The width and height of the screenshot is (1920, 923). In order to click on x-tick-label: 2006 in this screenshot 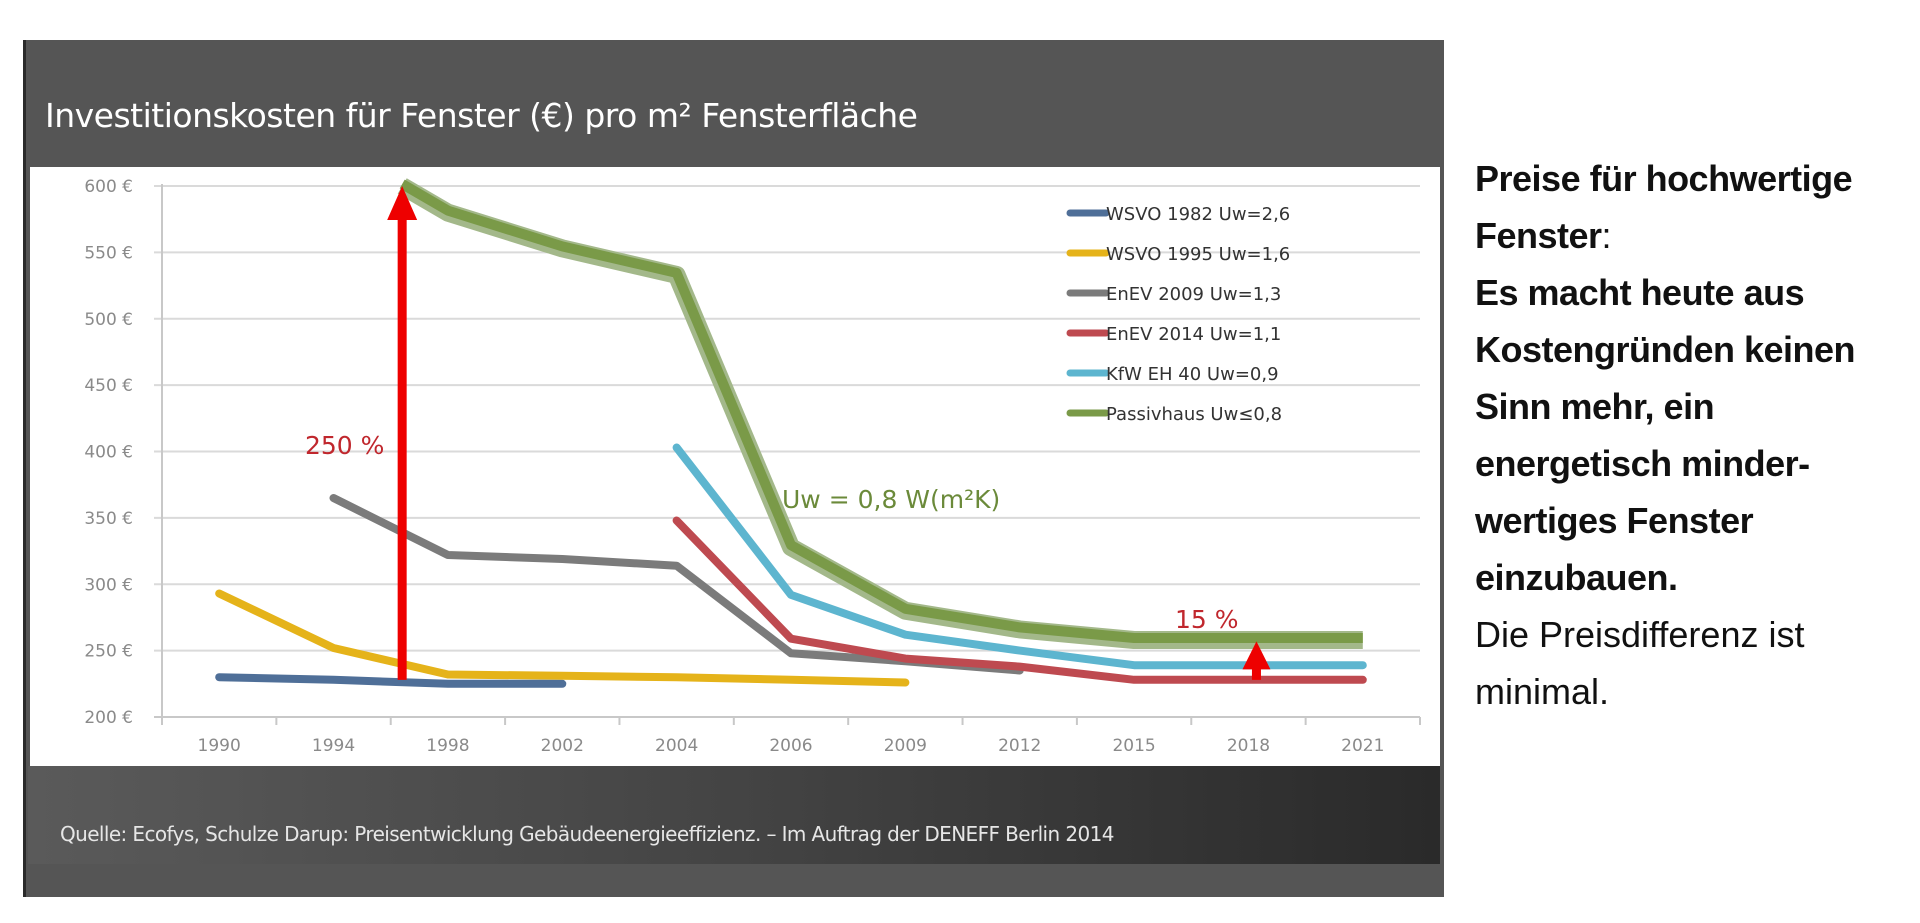, I will do `click(790, 746)`.